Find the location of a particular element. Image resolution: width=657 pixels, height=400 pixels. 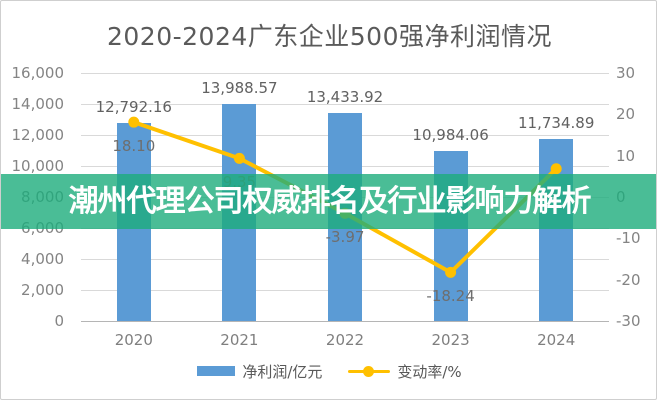

y-axis-left-tick-label: 2,000 is located at coordinates (42, 290).